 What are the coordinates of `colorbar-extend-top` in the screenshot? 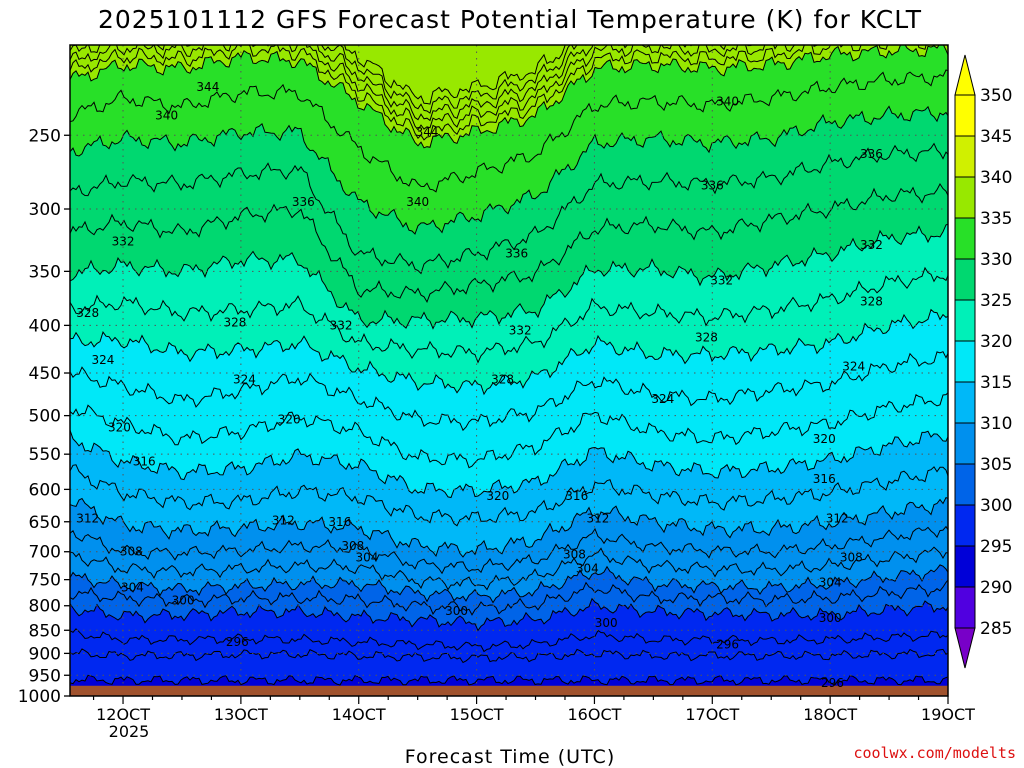 It's located at (965, 75).